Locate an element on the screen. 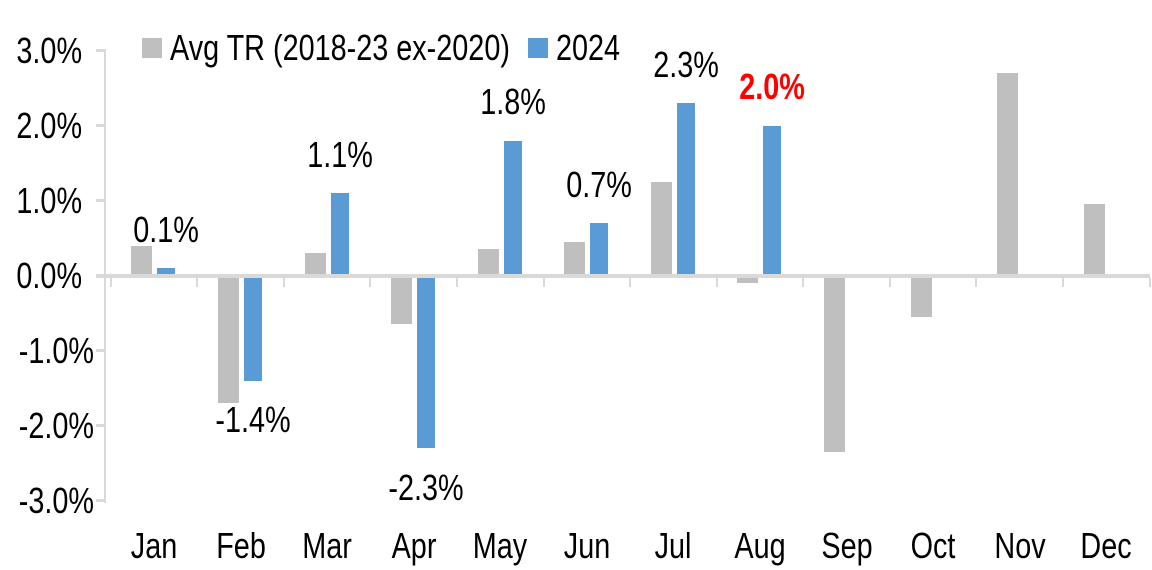  bar-2024-feb is located at coordinates (253, 328).